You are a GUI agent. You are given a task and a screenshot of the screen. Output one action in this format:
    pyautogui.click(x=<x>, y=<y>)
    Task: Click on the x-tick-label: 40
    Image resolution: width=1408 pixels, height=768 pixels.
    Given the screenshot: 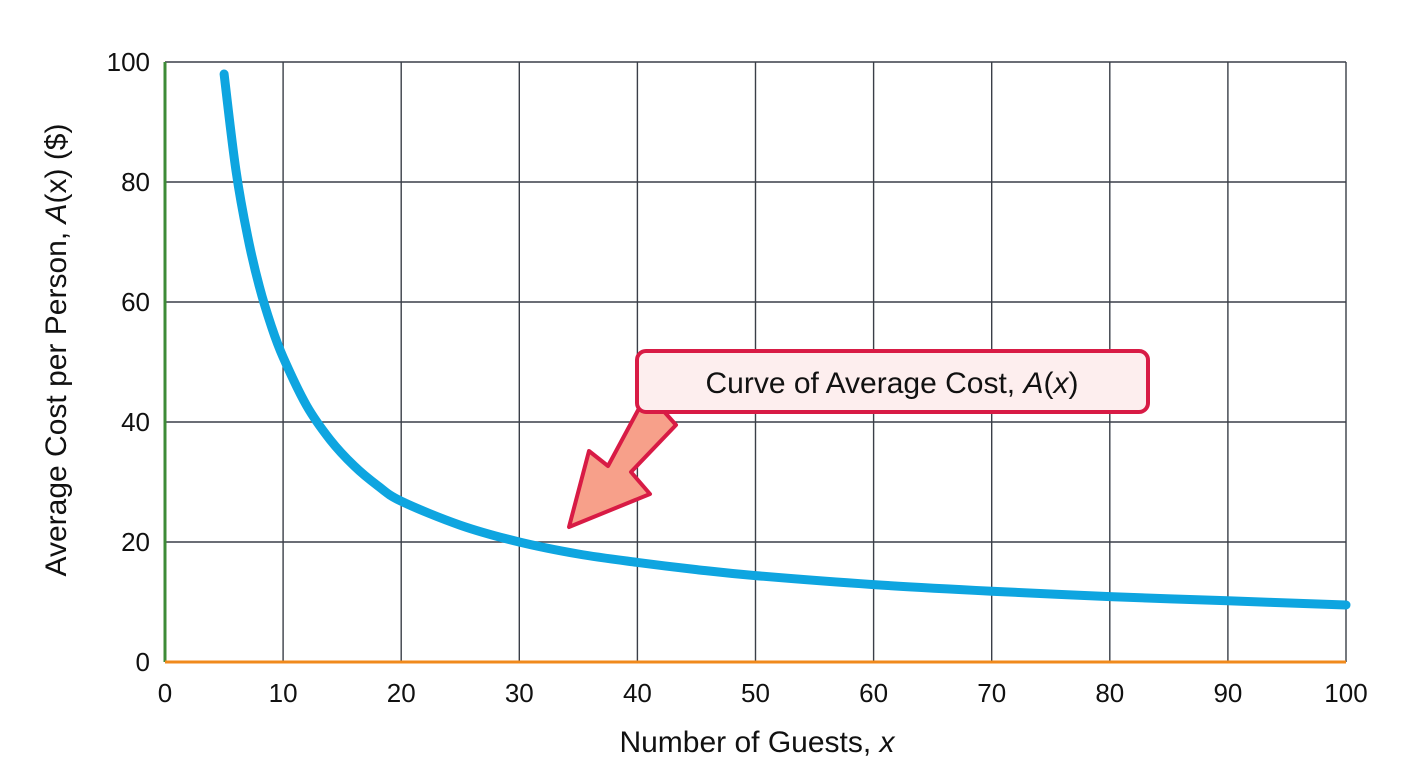 What is the action you would take?
    pyautogui.click(x=637, y=693)
    